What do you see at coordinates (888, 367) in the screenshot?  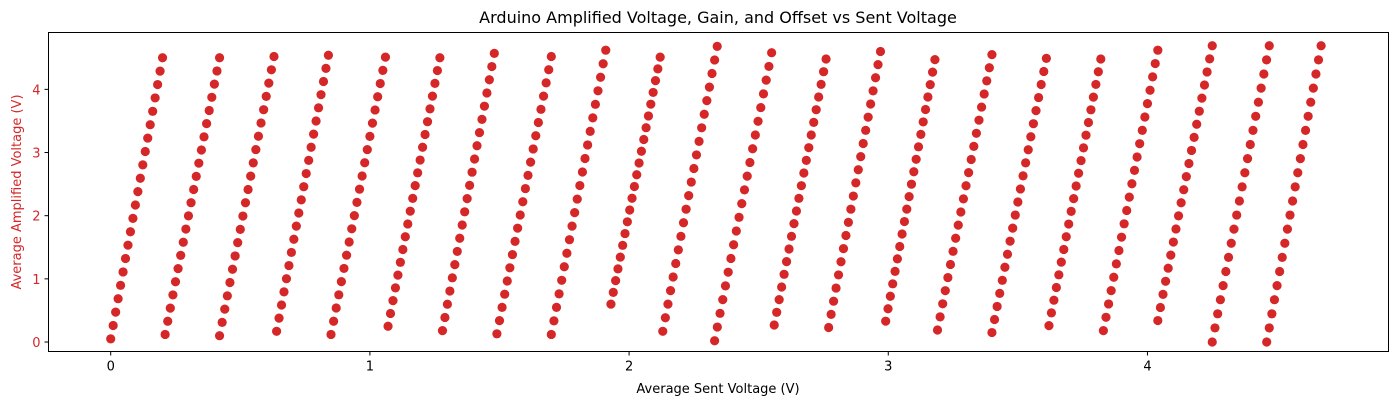 I see `x-tick-label: 3` at bounding box center [888, 367].